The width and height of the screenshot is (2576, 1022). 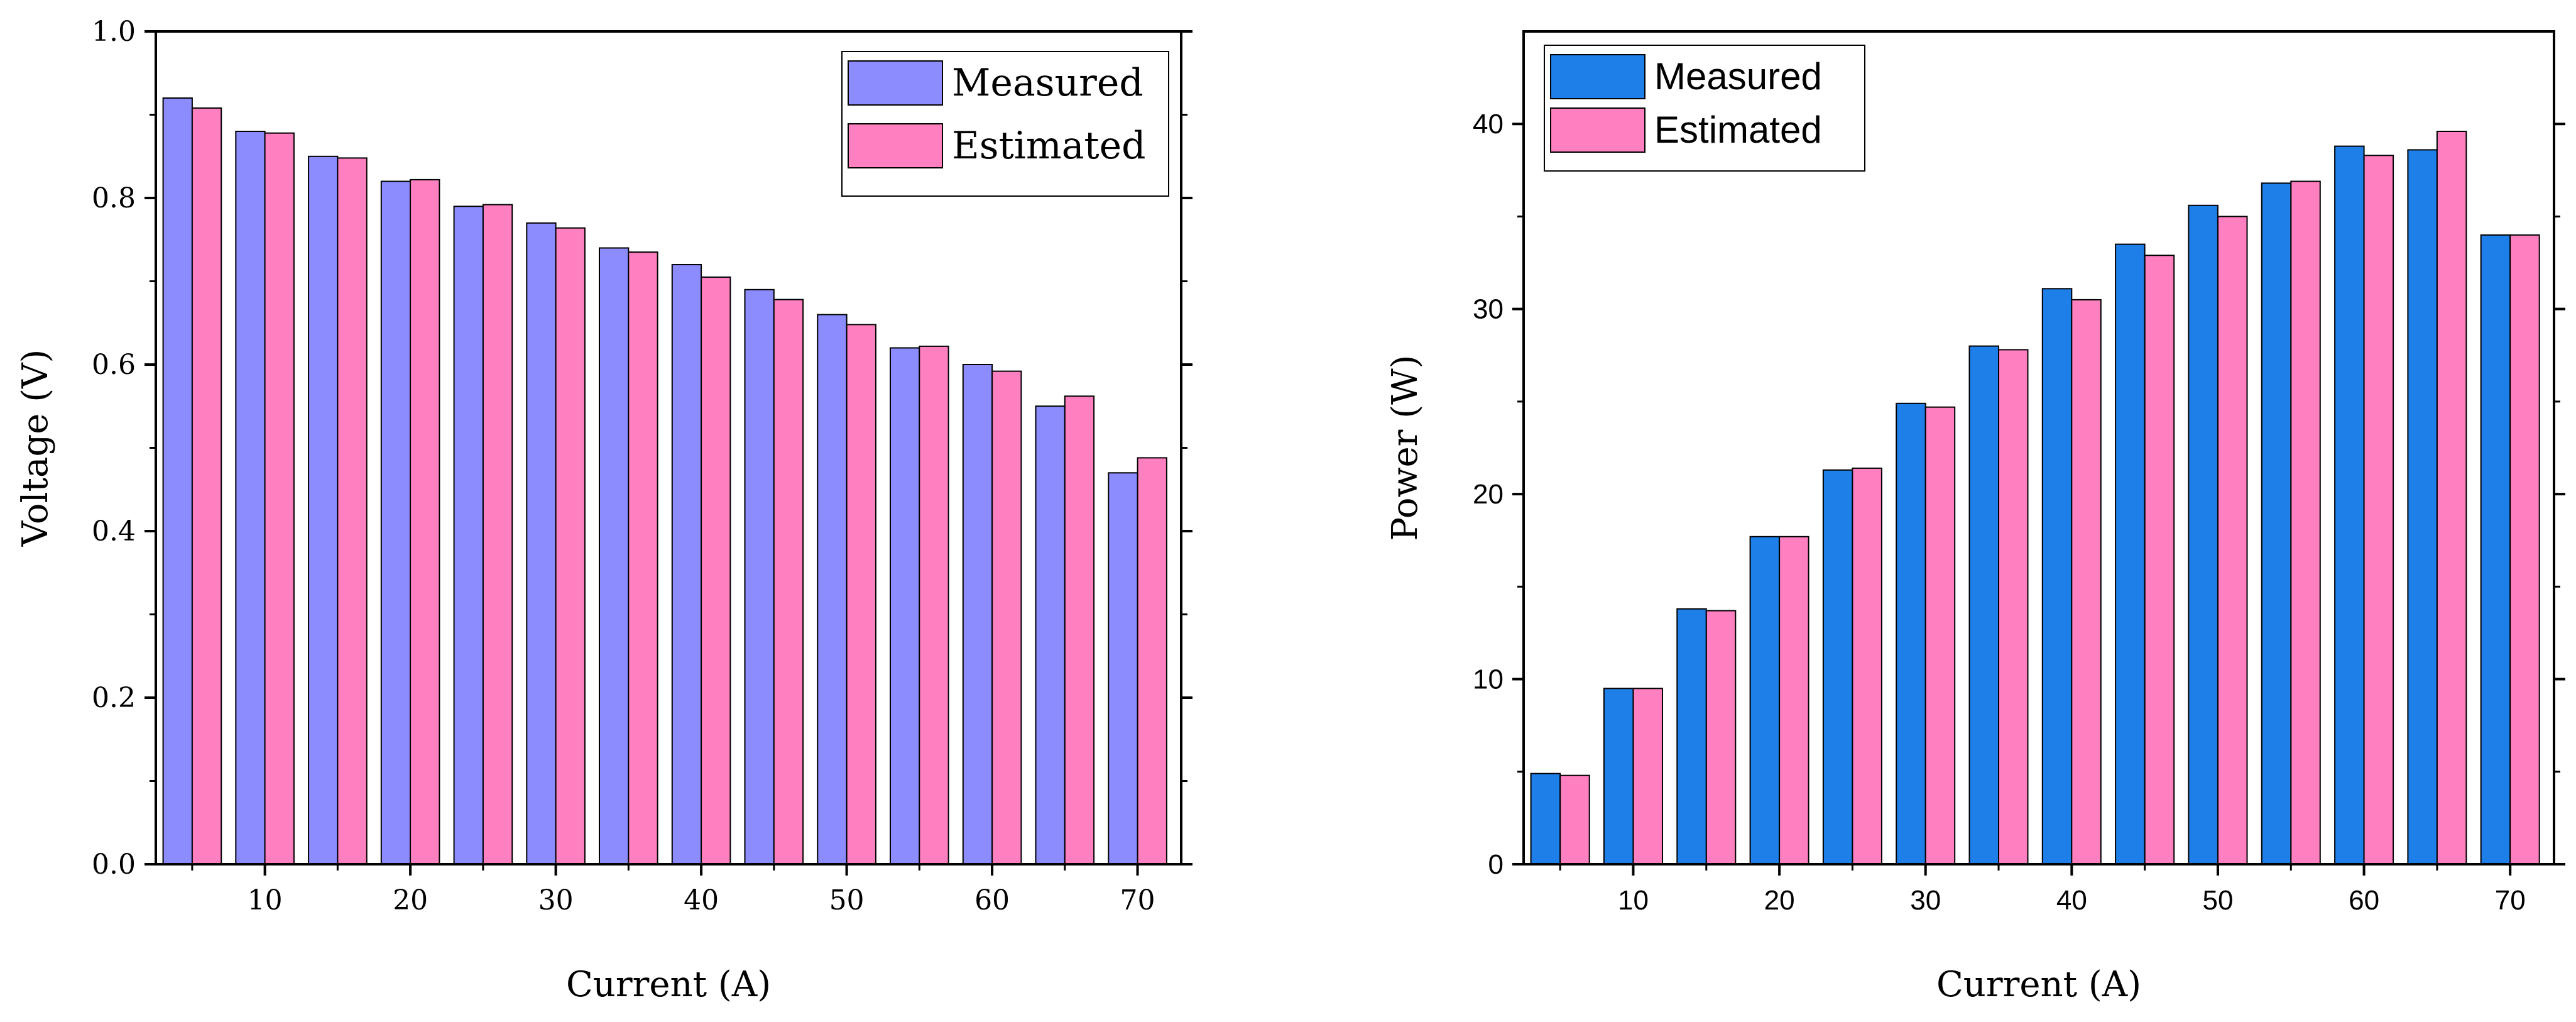 I want to click on y-tick-label: 0.2, so click(x=114, y=698).